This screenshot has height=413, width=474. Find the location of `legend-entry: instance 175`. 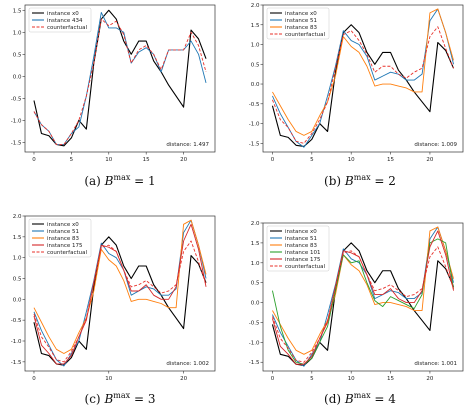

legend-entry: instance 175 is located at coordinates (303, 260).